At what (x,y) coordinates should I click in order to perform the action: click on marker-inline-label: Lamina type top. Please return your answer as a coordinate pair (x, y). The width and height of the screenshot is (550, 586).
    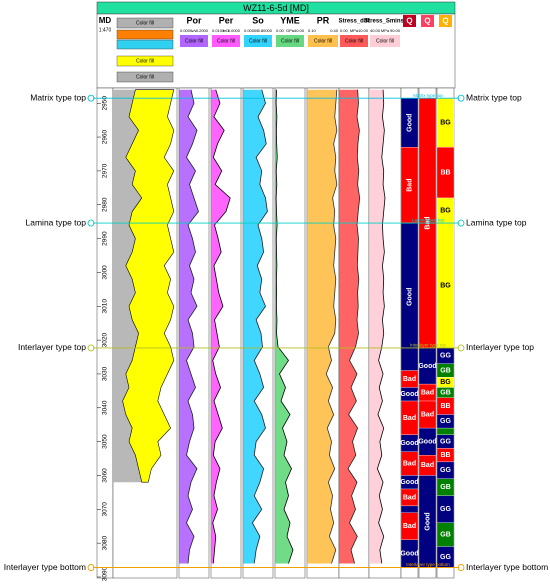
    Looking at the image, I should click on (428, 220).